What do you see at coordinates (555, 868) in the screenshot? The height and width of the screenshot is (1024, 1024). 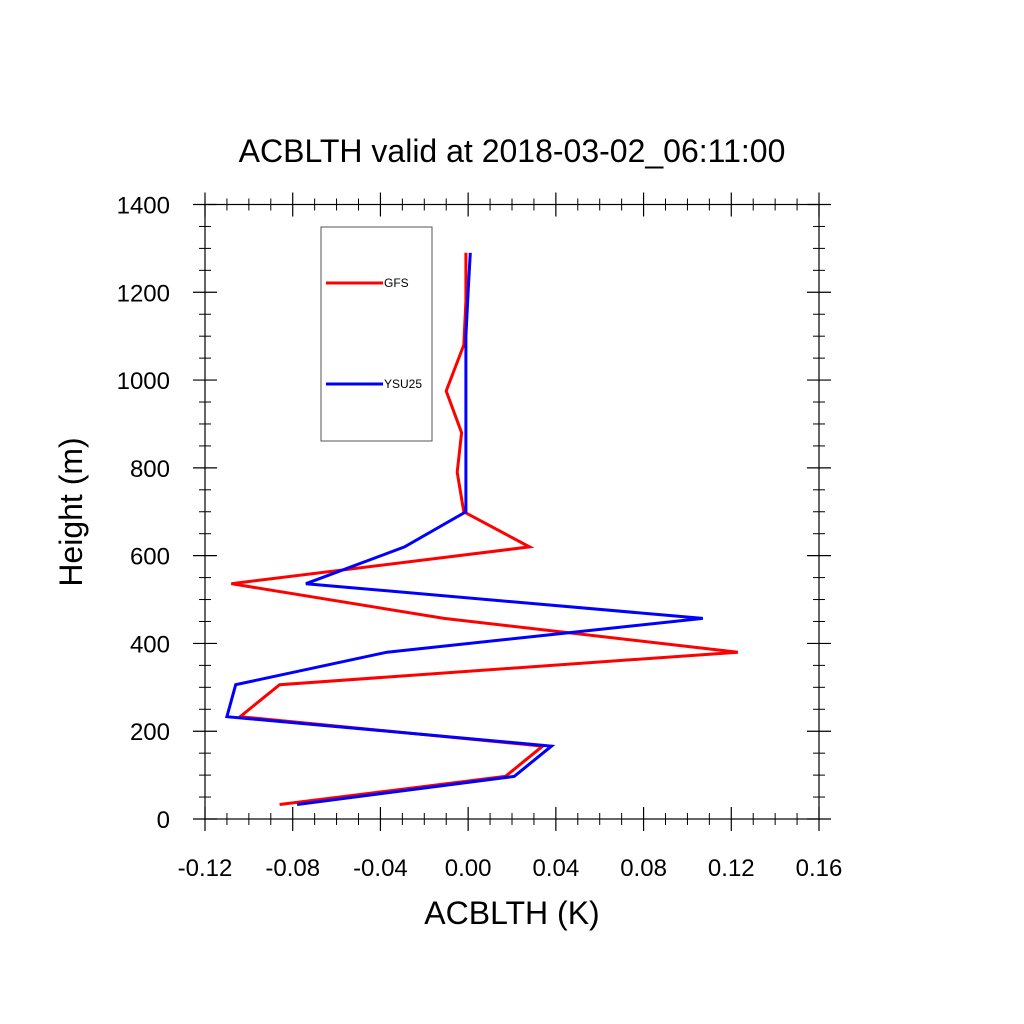 I see `x-tick-label: 0.04` at bounding box center [555, 868].